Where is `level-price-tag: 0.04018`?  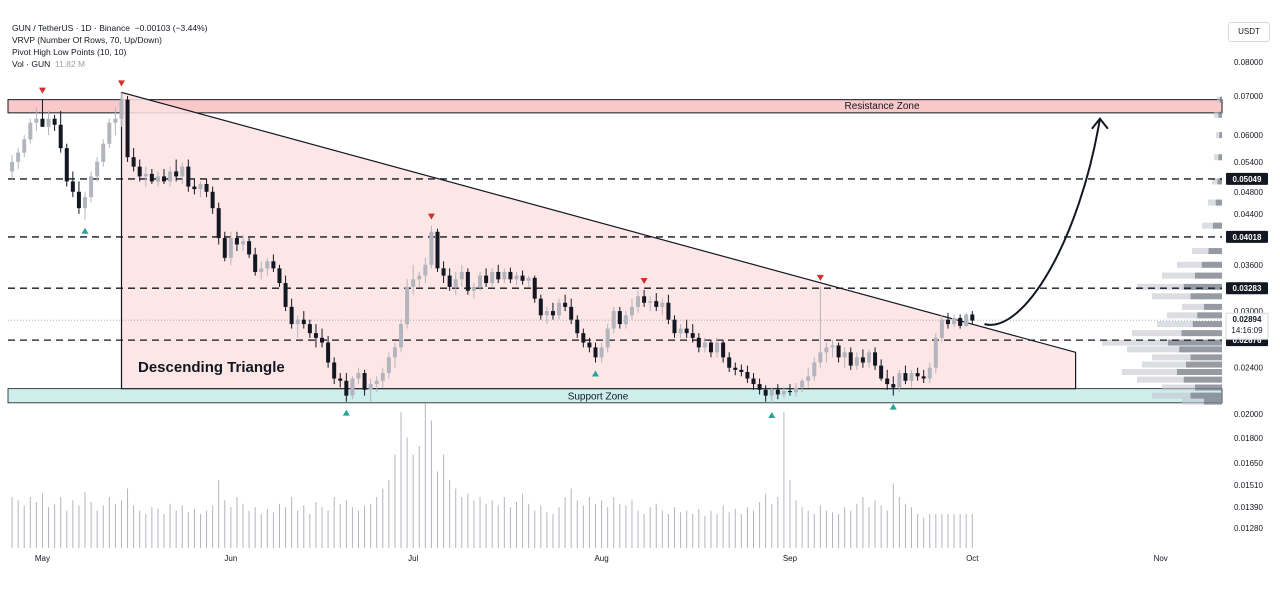 level-price-tag: 0.04018 is located at coordinates (1247, 236).